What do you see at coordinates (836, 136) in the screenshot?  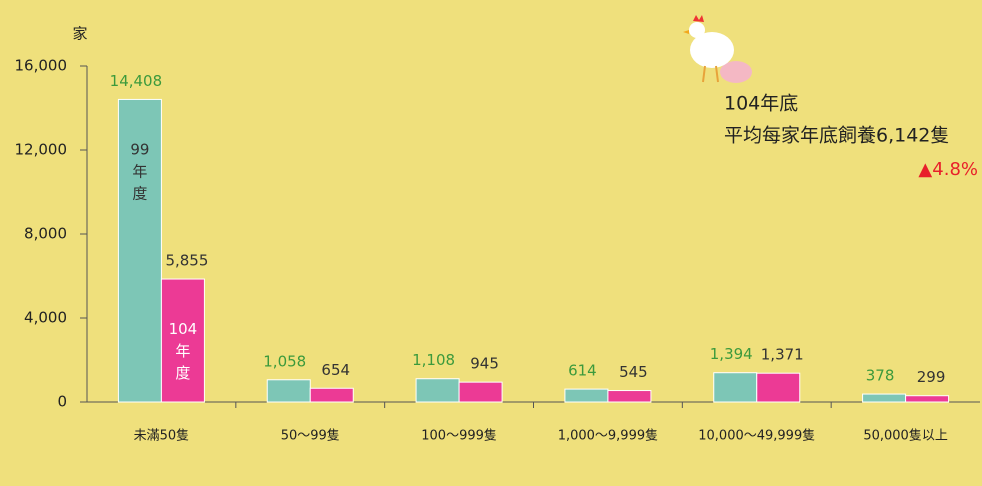 I see `annotation: 平均每家年底飼養6,142隻` at bounding box center [836, 136].